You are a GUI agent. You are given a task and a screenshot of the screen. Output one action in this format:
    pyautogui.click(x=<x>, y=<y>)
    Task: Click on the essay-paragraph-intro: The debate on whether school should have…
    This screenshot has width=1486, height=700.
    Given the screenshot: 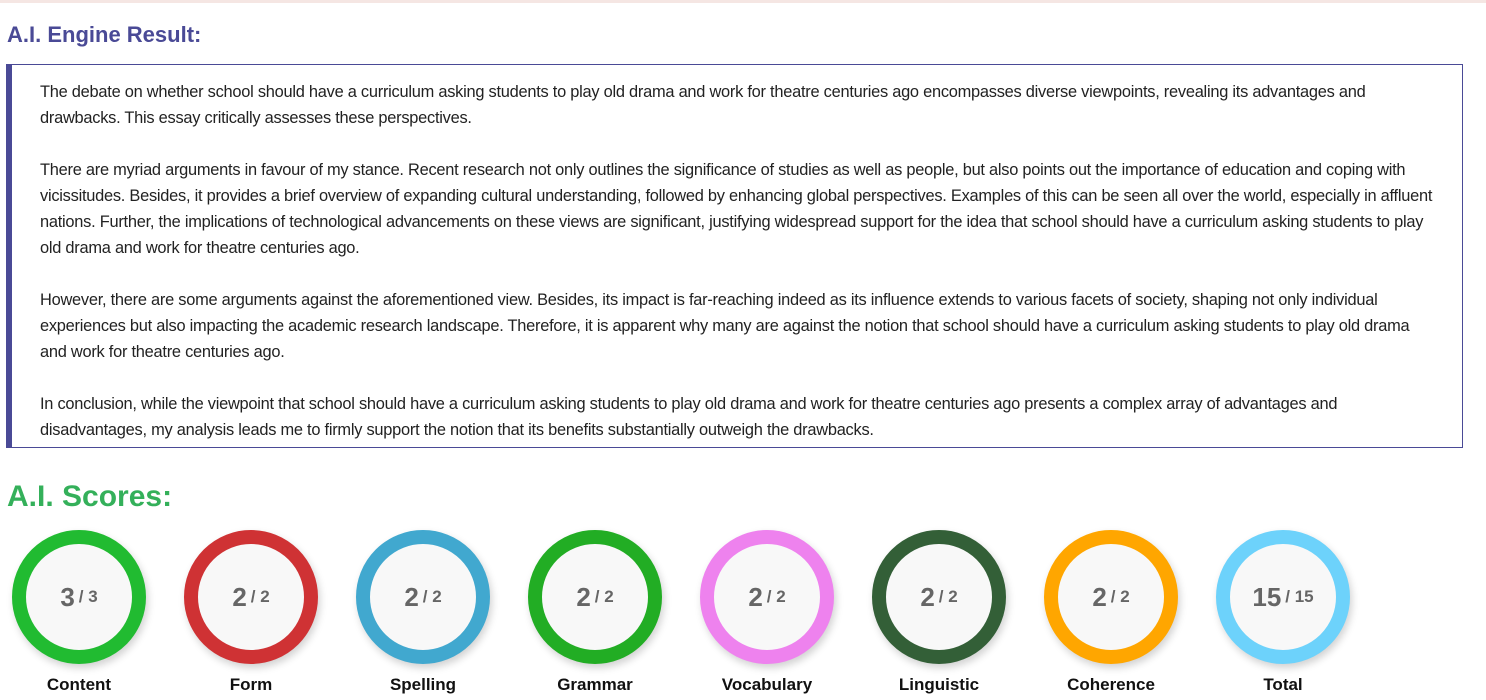 What is the action you would take?
    pyautogui.click(x=703, y=105)
    